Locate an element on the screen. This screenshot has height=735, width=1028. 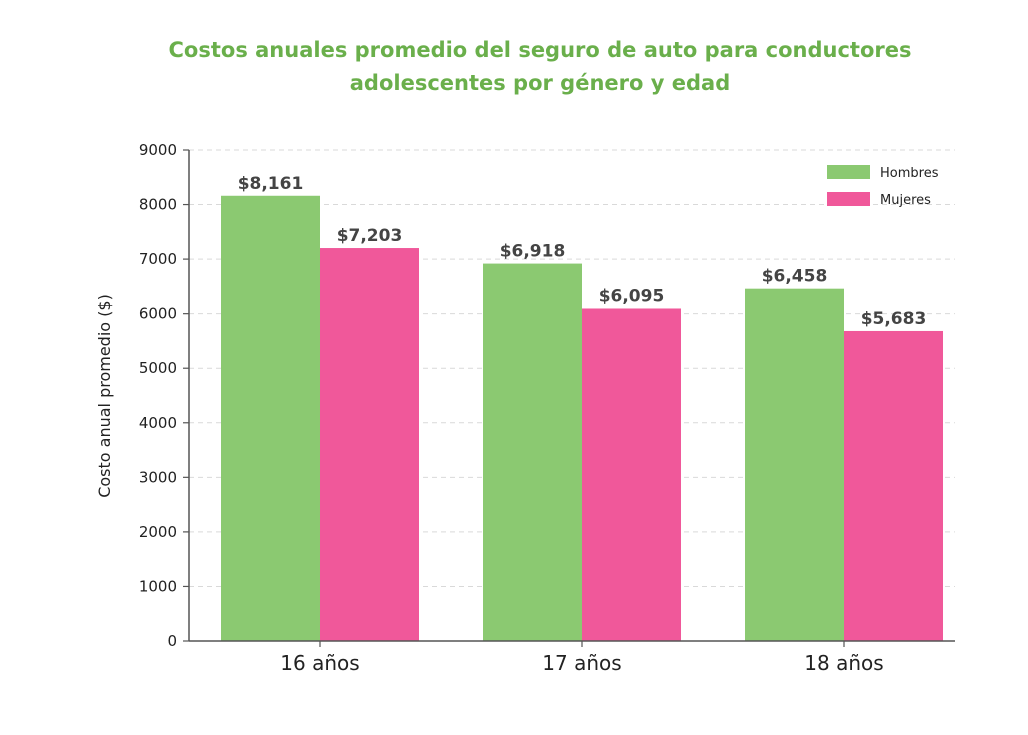
y-tick-label: 3000 is located at coordinates (158, 477).